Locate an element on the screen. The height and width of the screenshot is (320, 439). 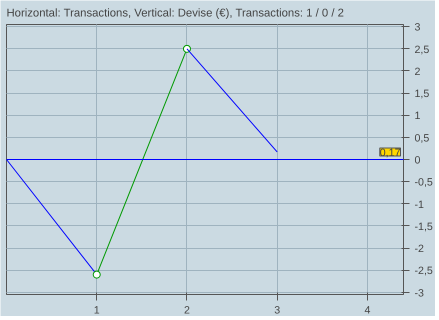
y-tick-label: -0,5 is located at coordinates (423, 182).